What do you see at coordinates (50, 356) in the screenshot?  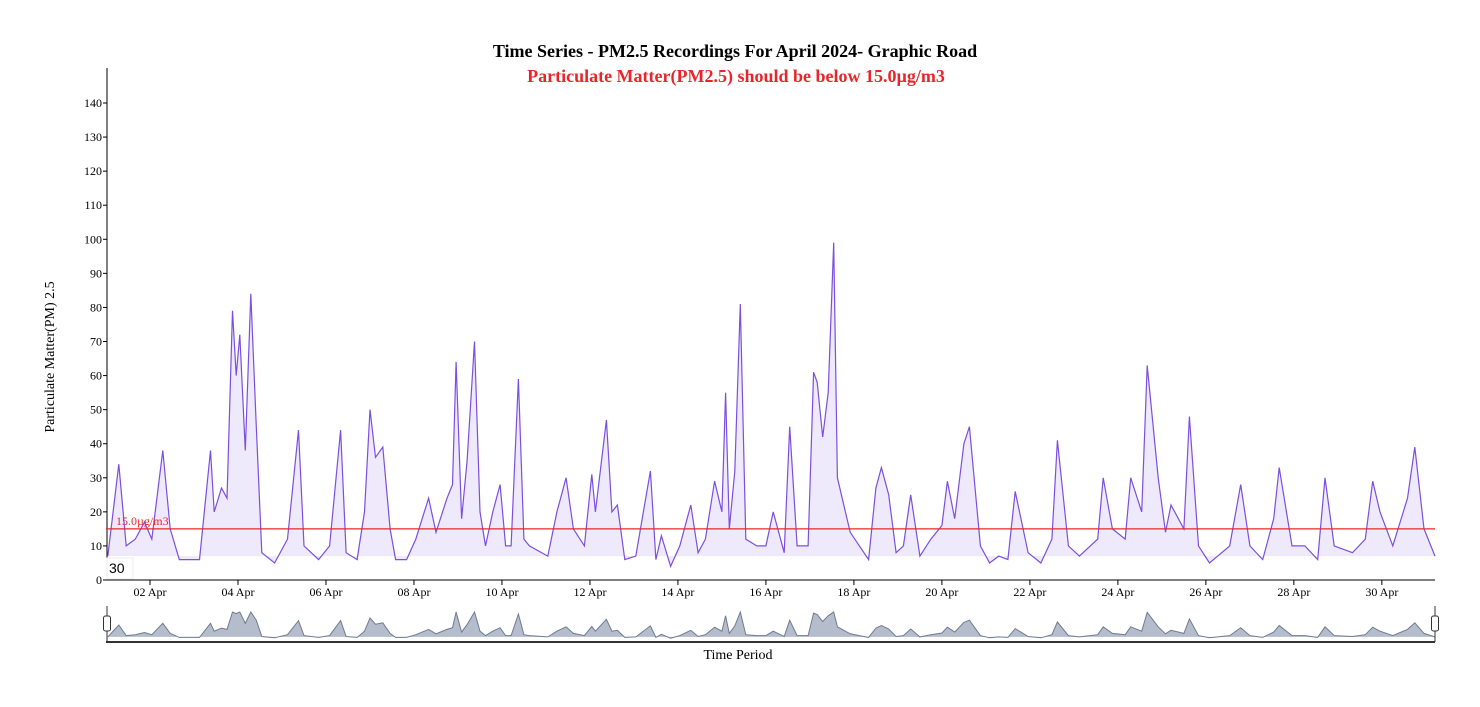 I see `y-axis-label: Particulate Matter(PM) 2.5` at bounding box center [50, 356].